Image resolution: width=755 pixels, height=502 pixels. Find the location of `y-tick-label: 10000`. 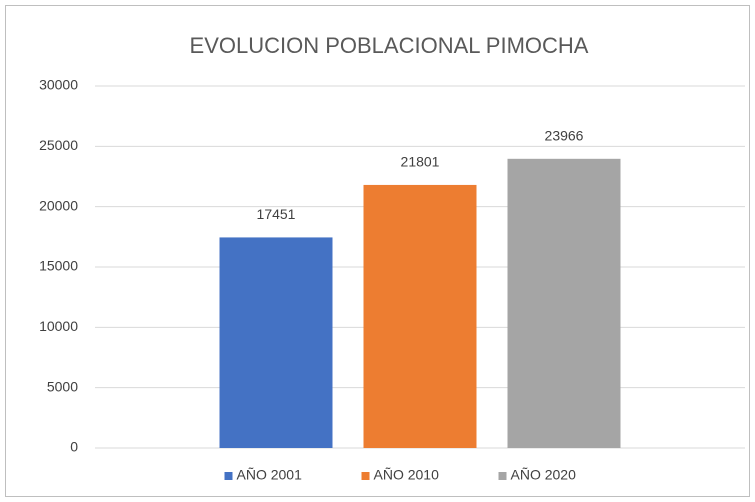

y-tick-label: 10000 is located at coordinates (58, 326).